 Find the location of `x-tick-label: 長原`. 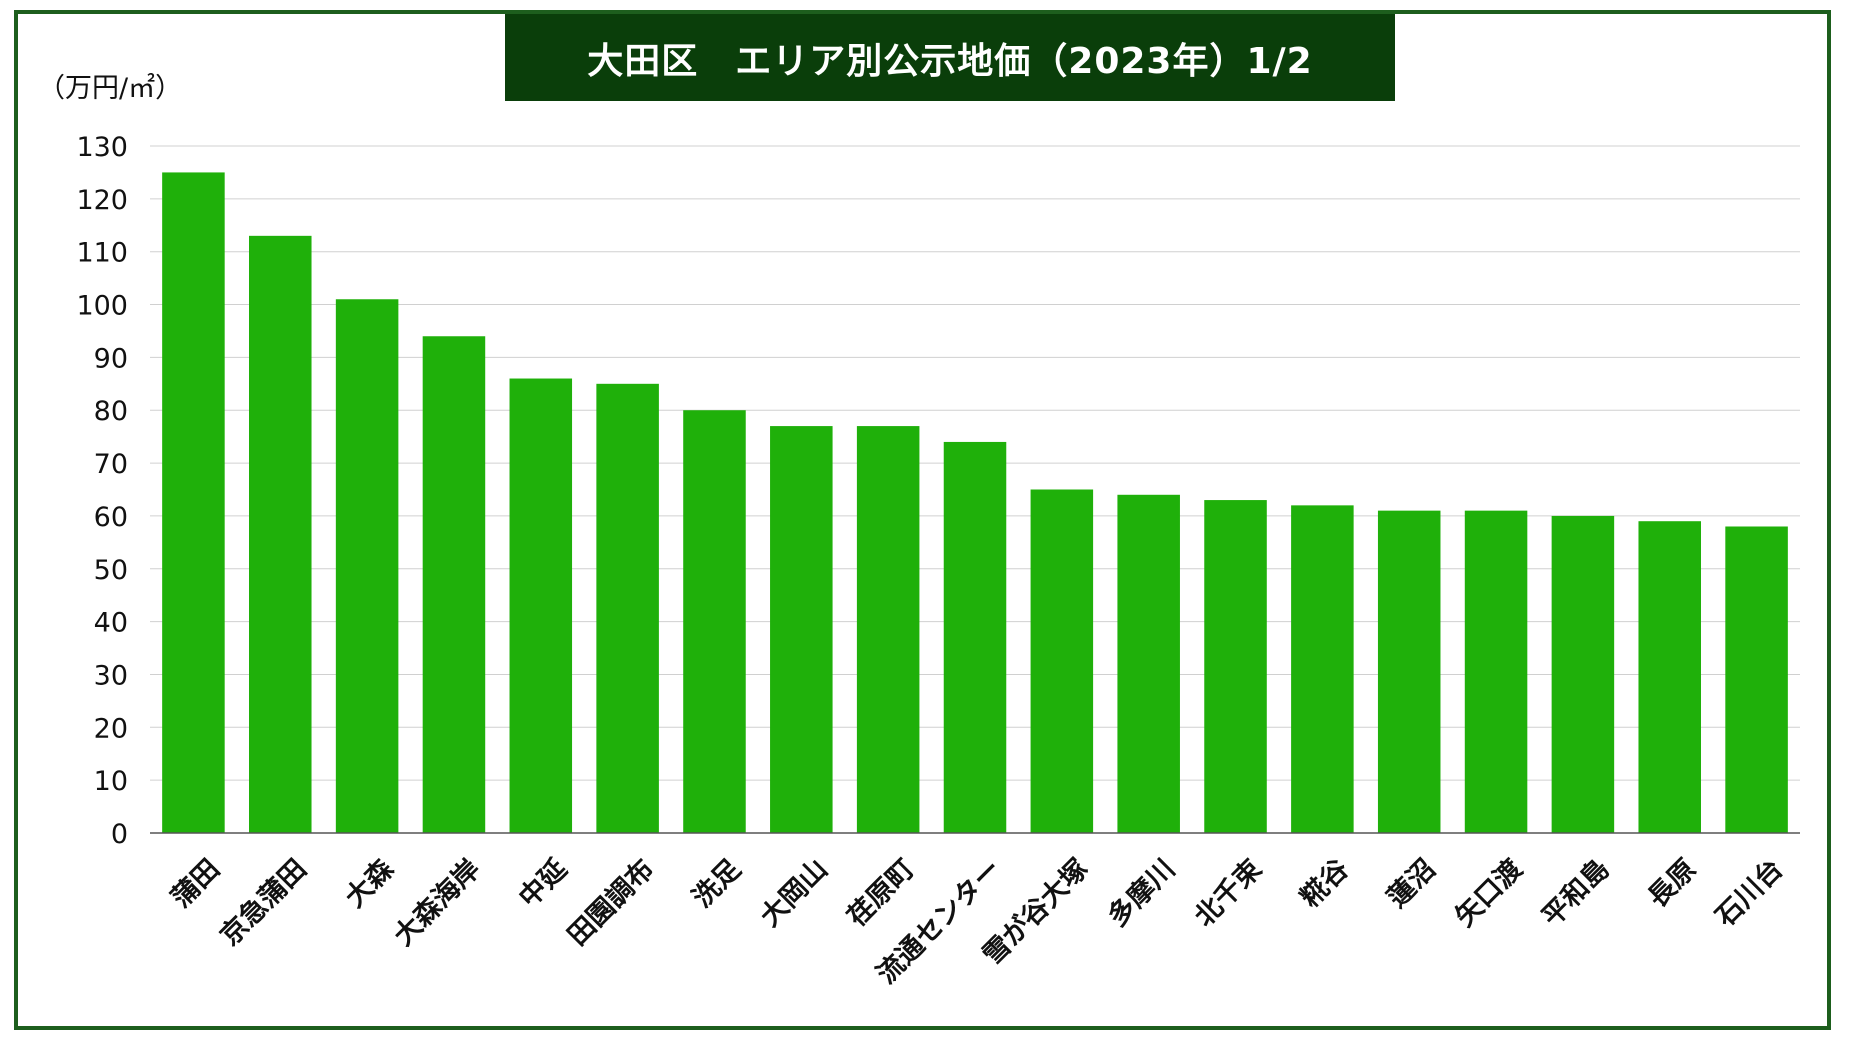

x-tick-label: 長原 is located at coordinates (1672, 884).